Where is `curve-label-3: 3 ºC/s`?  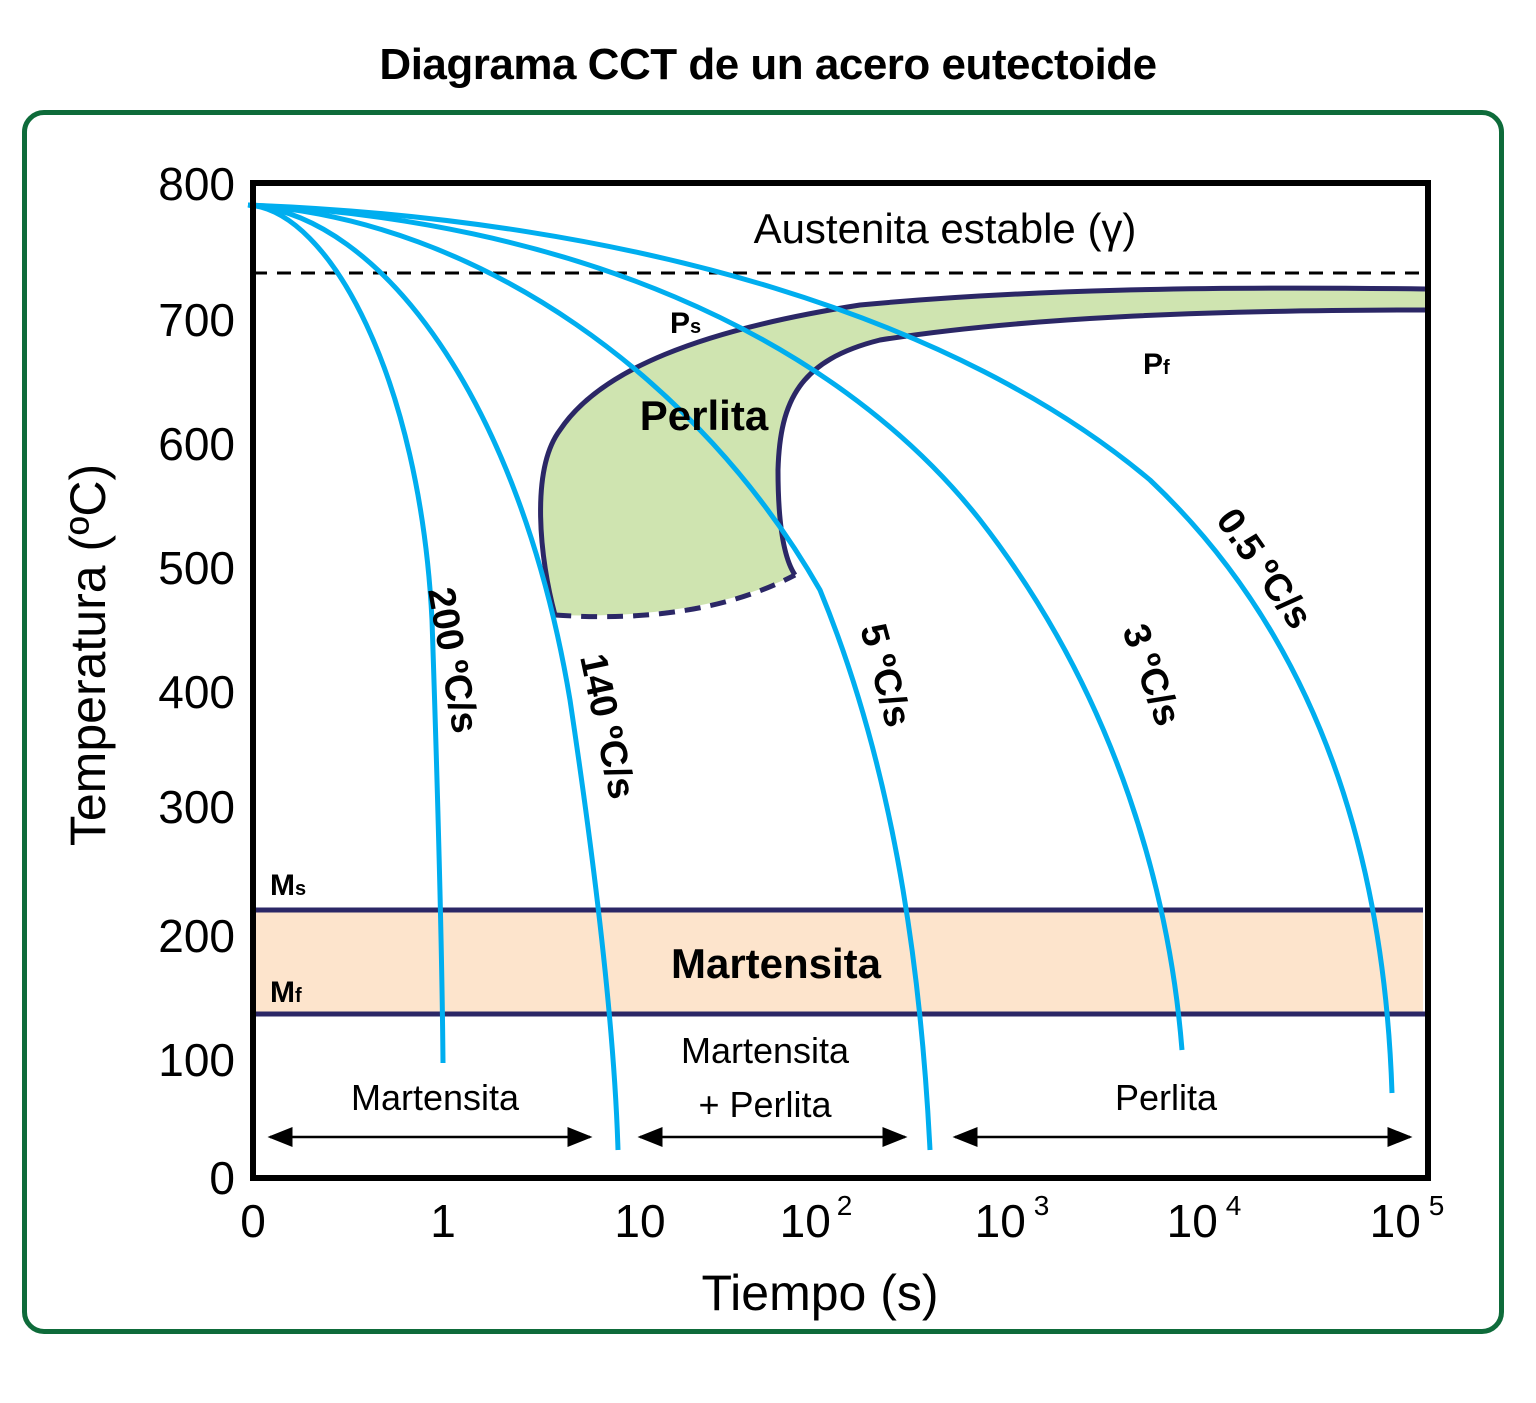
curve-label-3: 3 ºC/s is located at coordinates (1151, 675).